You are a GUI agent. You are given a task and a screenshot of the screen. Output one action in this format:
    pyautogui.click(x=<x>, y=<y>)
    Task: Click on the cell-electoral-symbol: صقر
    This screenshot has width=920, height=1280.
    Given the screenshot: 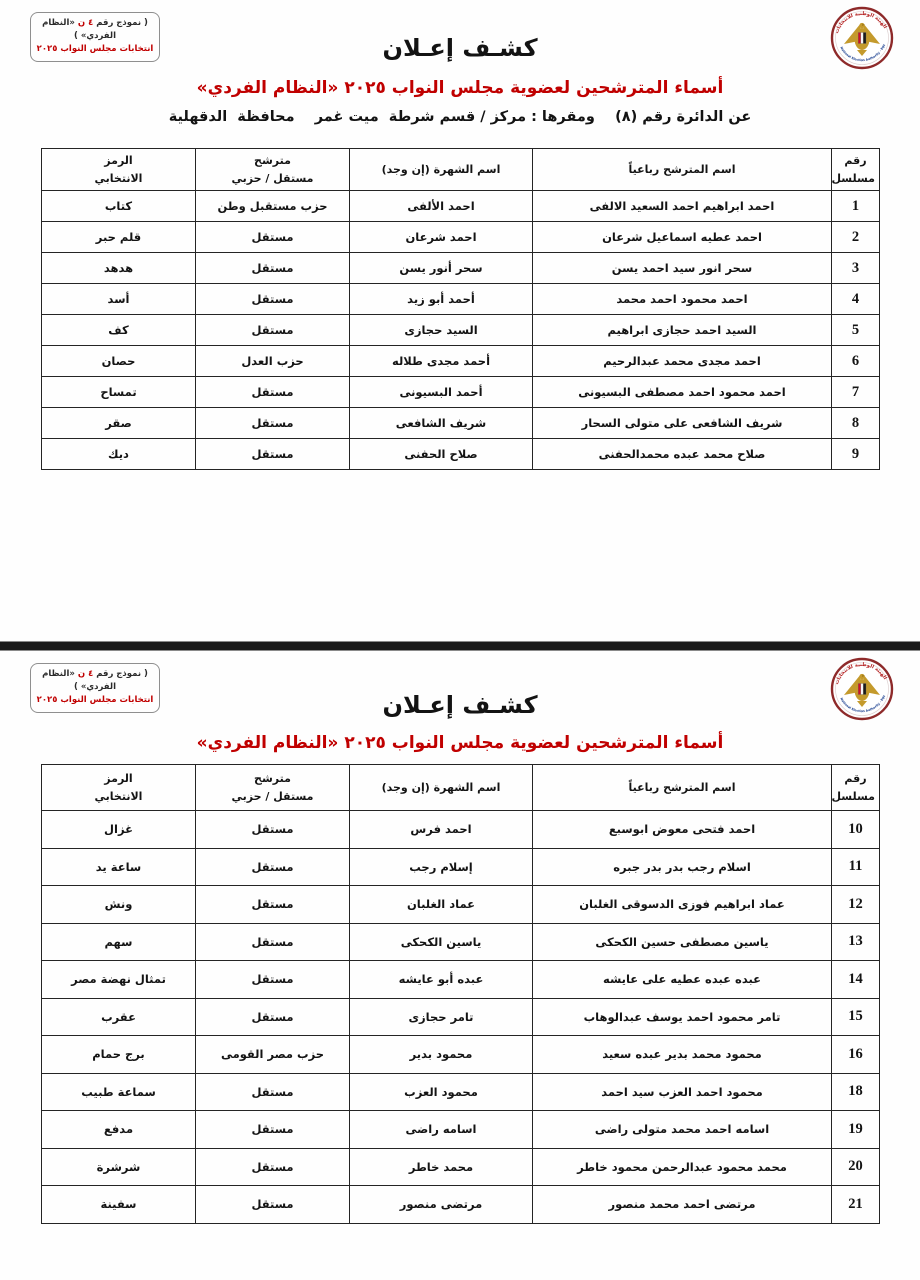 What is the action you would take?
    pyautogui.click(x=118, y=423)
    